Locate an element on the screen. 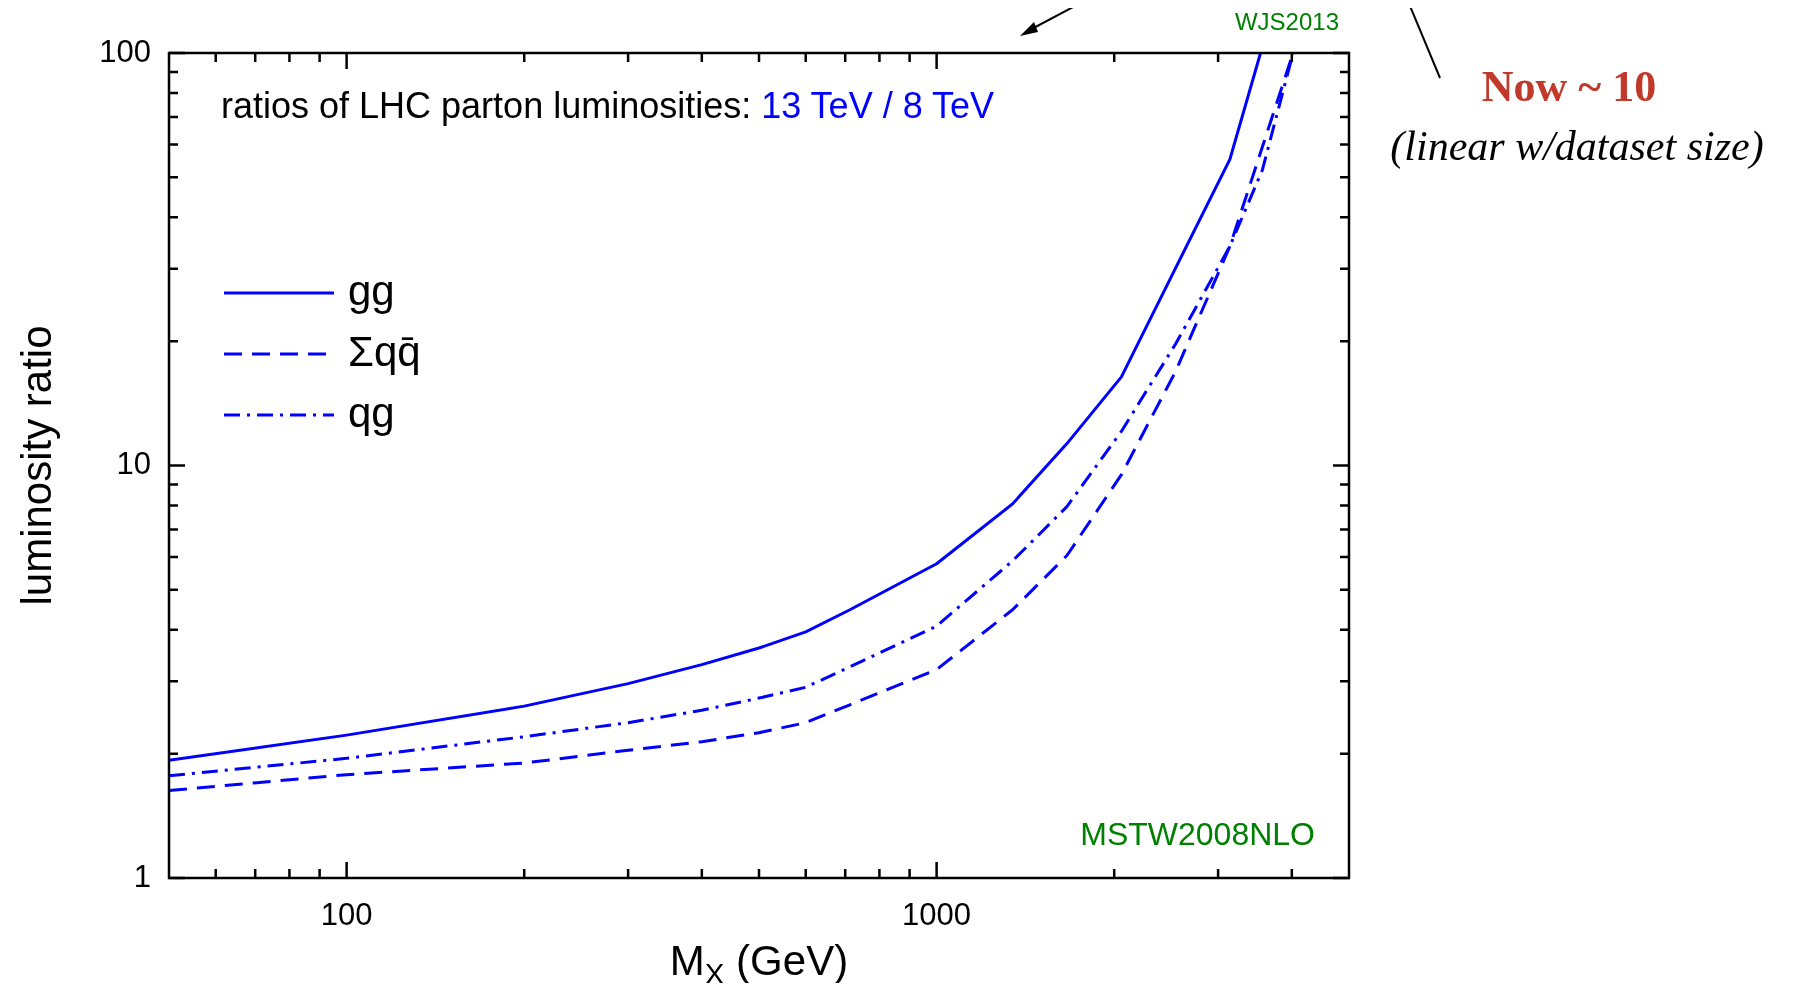 This screenshot has width=1798, height=996. y-axis-title: luminosity ratio is located at coordinates (36, 465).